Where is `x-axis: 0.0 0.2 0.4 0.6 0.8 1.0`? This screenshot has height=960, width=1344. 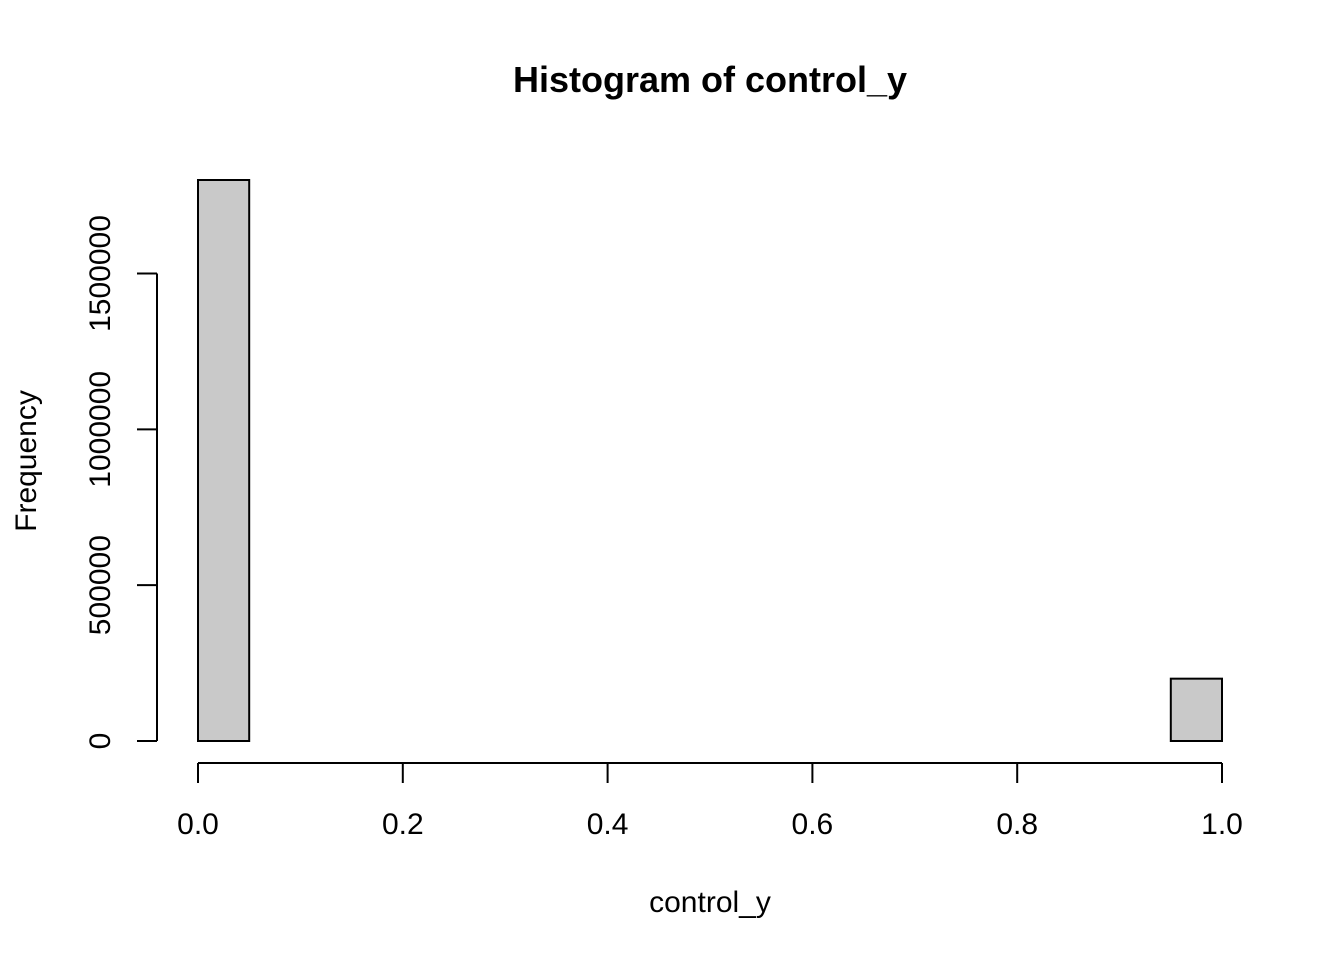
x-axis: 0.0 0.2 0.4 0.6 0.8 1.0 is located at coordinates (710, 801).